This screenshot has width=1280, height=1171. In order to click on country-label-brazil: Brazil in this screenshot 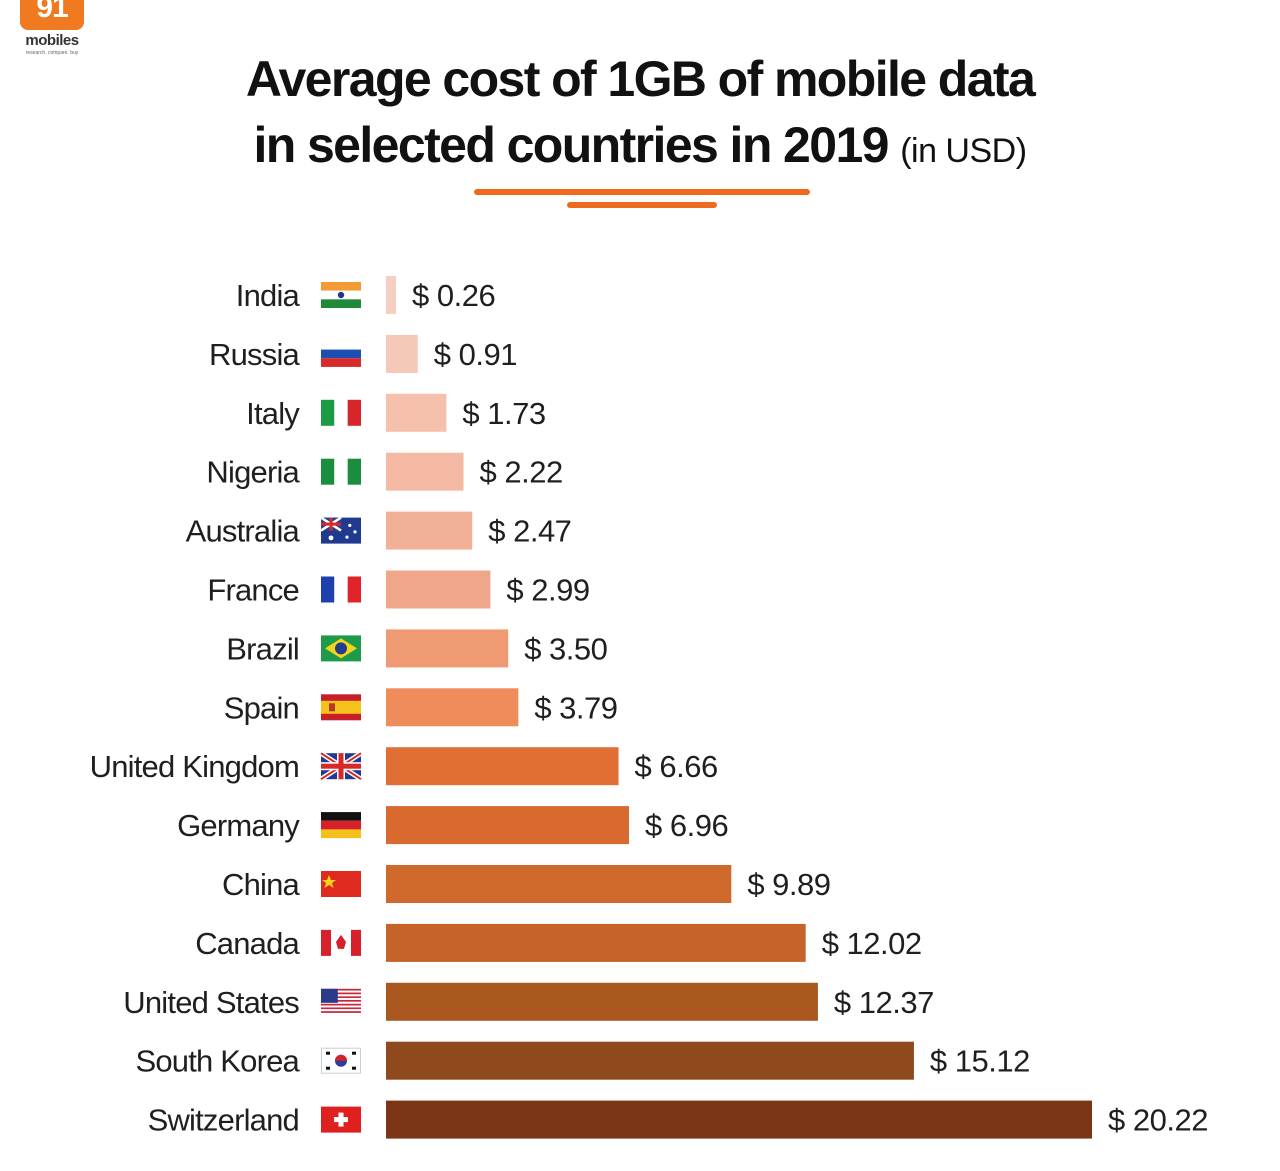, I will do `click(262, 648)`.